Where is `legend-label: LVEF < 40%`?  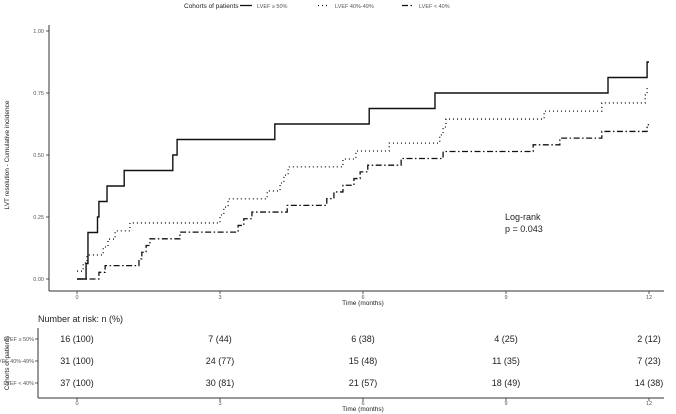
legend-label: LVEF < 40% is located at coordinates (434, 7).